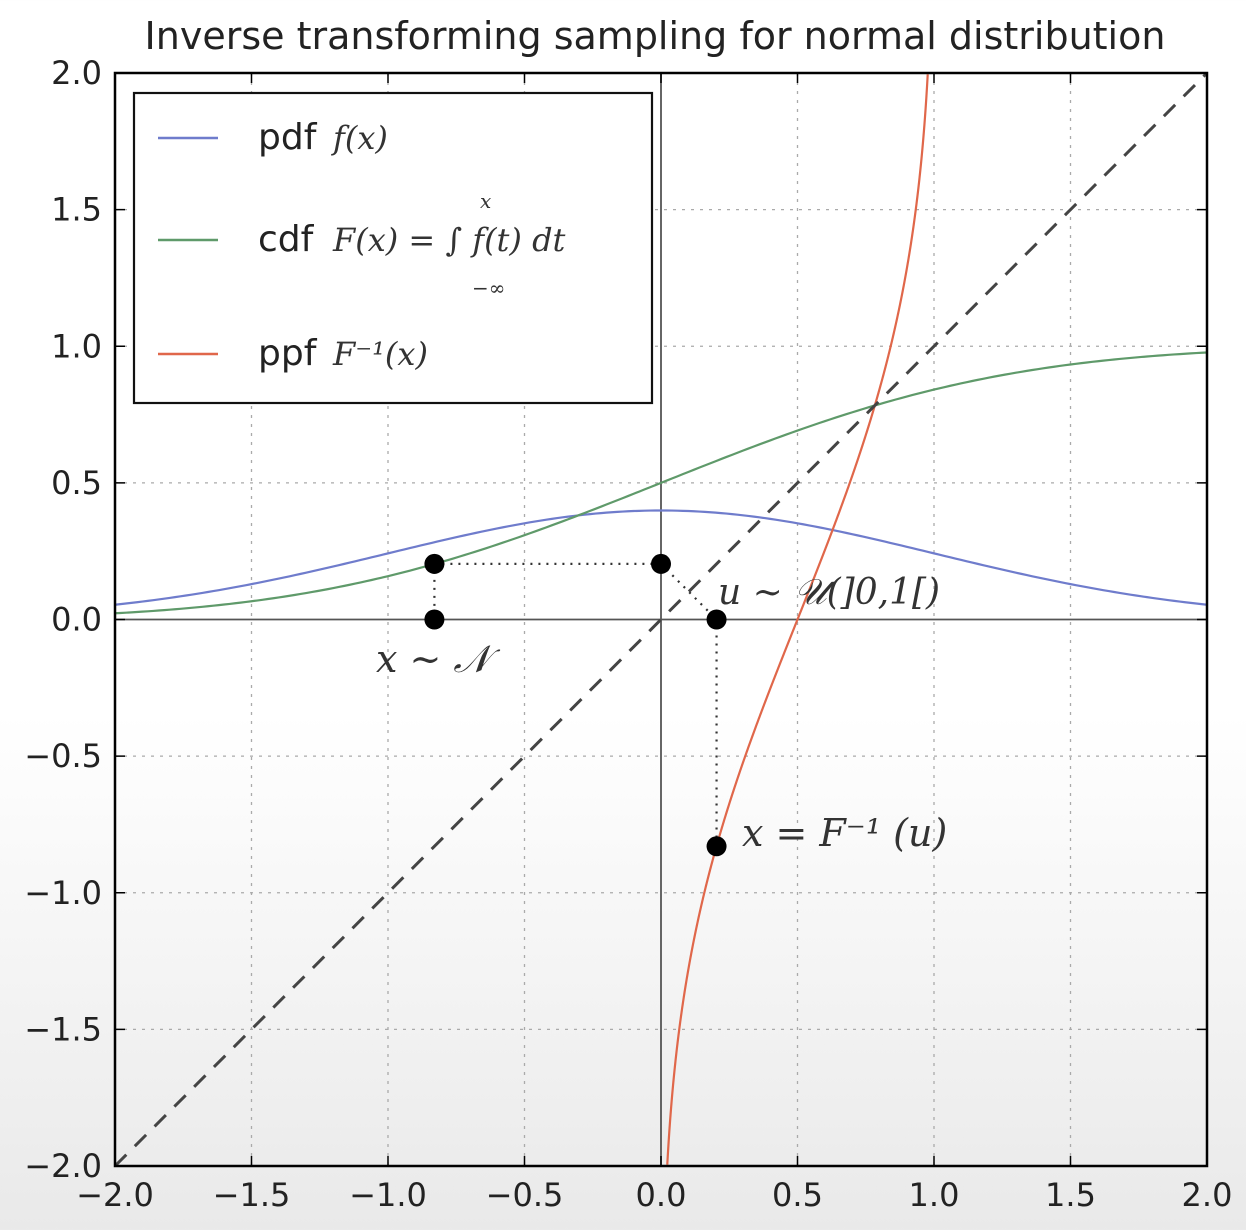  What do you see at coordinates (438, 659) in the screenshot?
I see `annotation-x-normal: x ∼ 𝒩` at bounding box center [438, 659].